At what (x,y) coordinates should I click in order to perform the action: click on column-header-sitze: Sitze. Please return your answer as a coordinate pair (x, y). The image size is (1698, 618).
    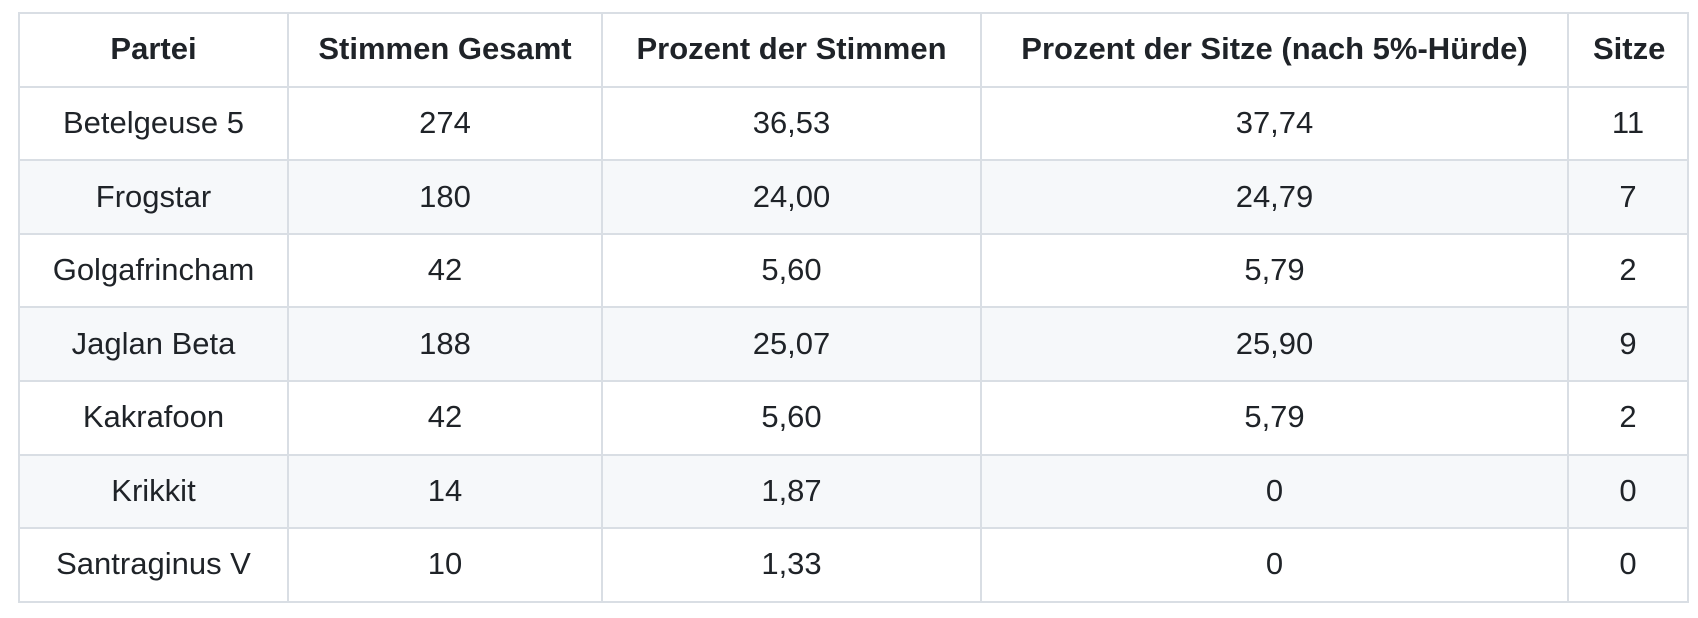
    Looking at the image, I should click on (1628, 50).